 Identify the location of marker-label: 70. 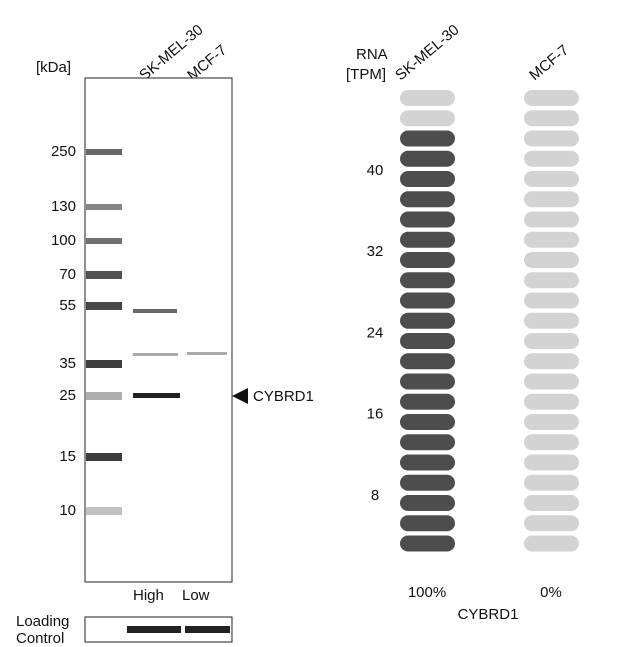
(67, 274).